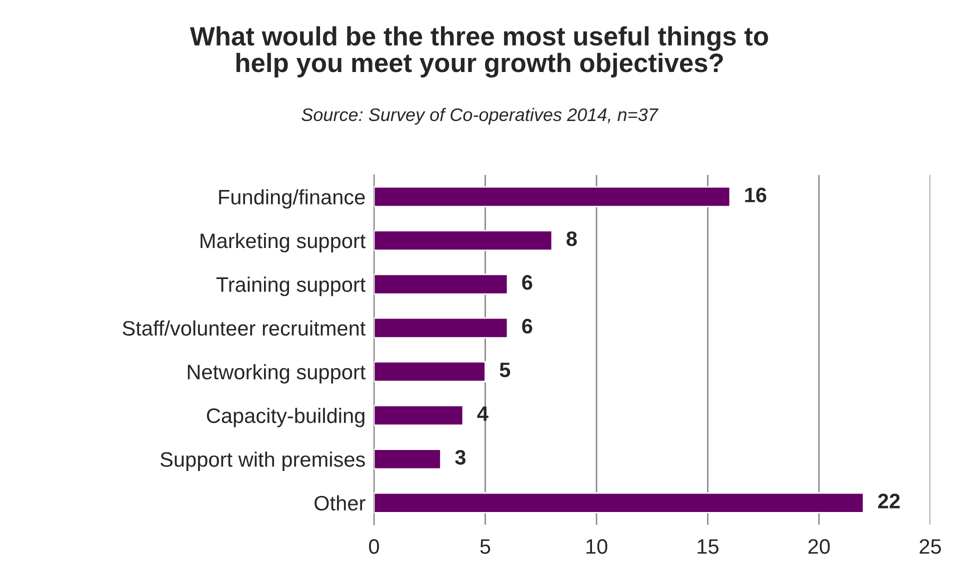  I want to click on y-tick-label: Staff/volunteer recruitment, so click(244, 328).